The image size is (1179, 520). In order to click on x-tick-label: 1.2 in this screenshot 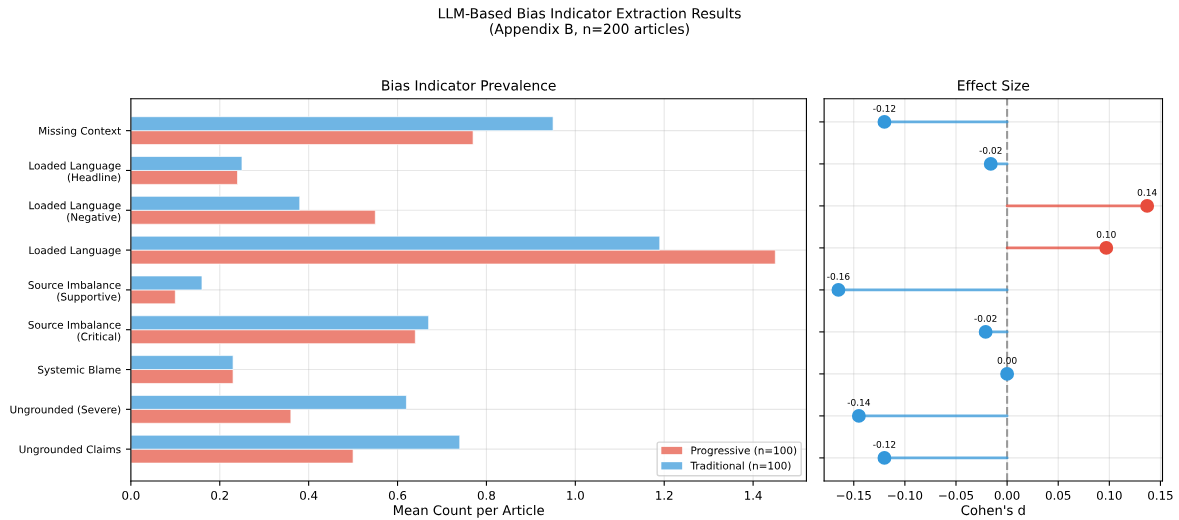, I will do `click(664, 495)`.